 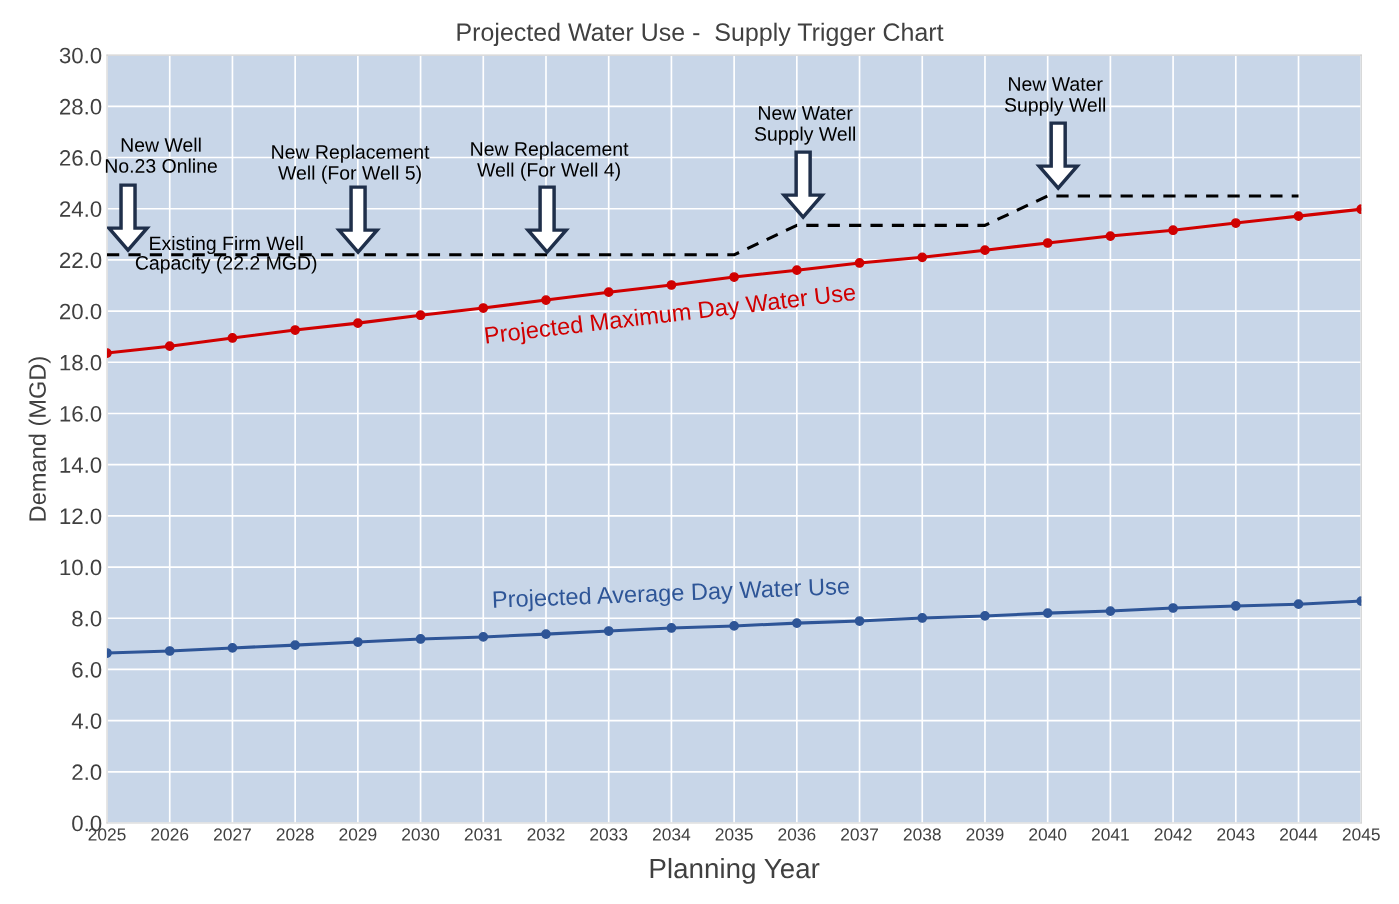 What do you see at coordinates (87, 618) in the screenshot?
I see `y-tick-label: 8.0` at bounding box center [87, 618].